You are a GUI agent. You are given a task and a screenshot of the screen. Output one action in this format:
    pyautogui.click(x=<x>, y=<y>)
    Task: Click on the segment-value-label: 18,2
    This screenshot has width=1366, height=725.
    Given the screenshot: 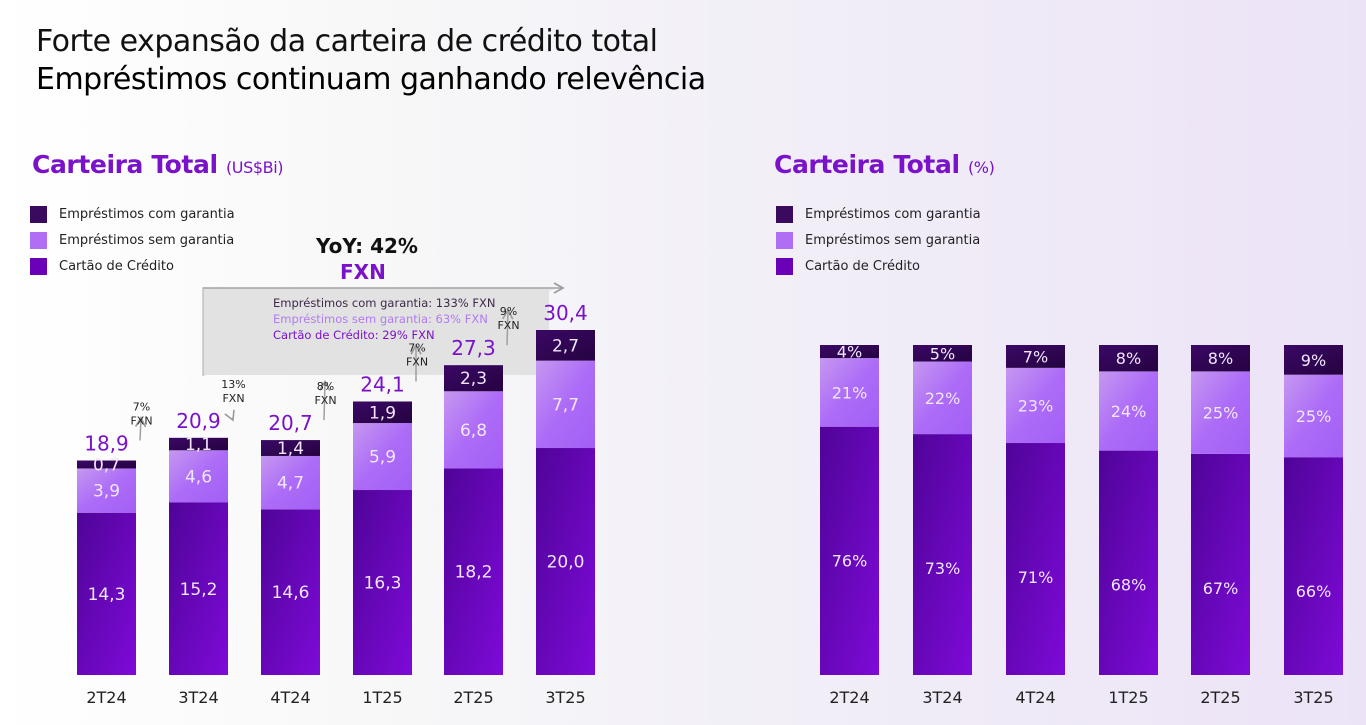 What is the action you would take?
    pyautogui.click(x=474, y=573)
    